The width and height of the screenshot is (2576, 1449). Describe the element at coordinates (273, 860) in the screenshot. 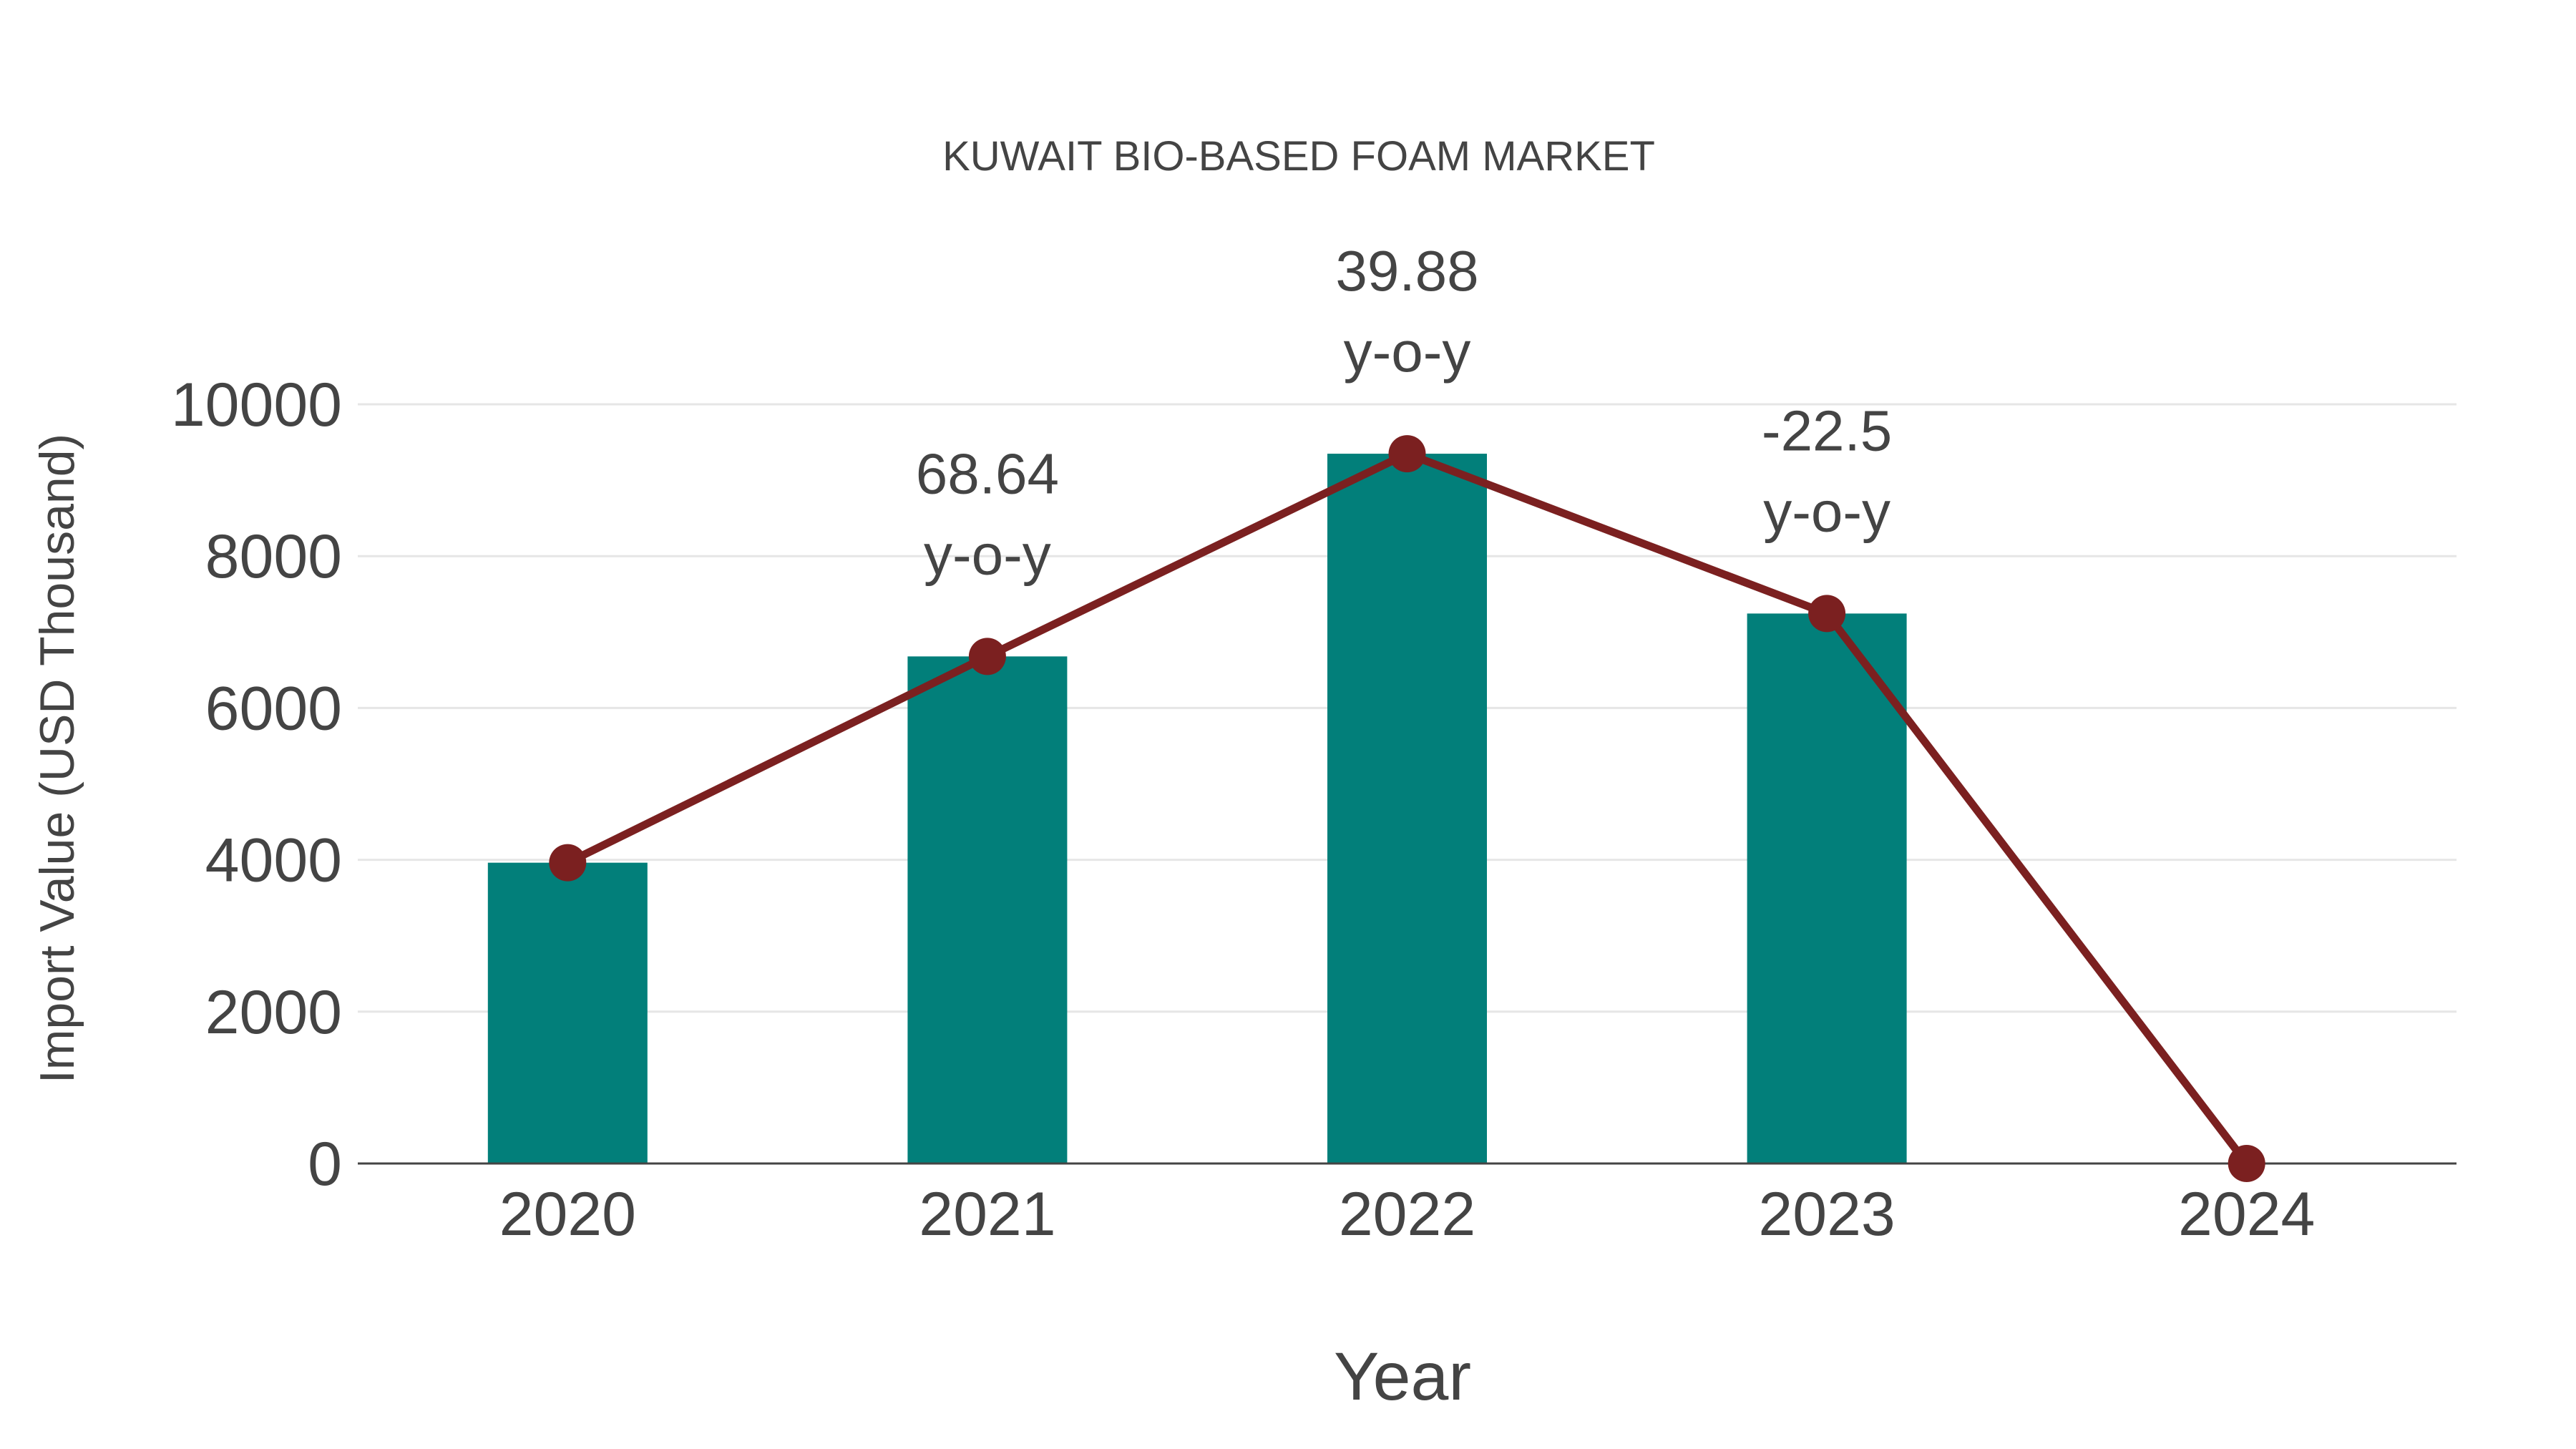

I see `y-tick-label: 4000` at that location.